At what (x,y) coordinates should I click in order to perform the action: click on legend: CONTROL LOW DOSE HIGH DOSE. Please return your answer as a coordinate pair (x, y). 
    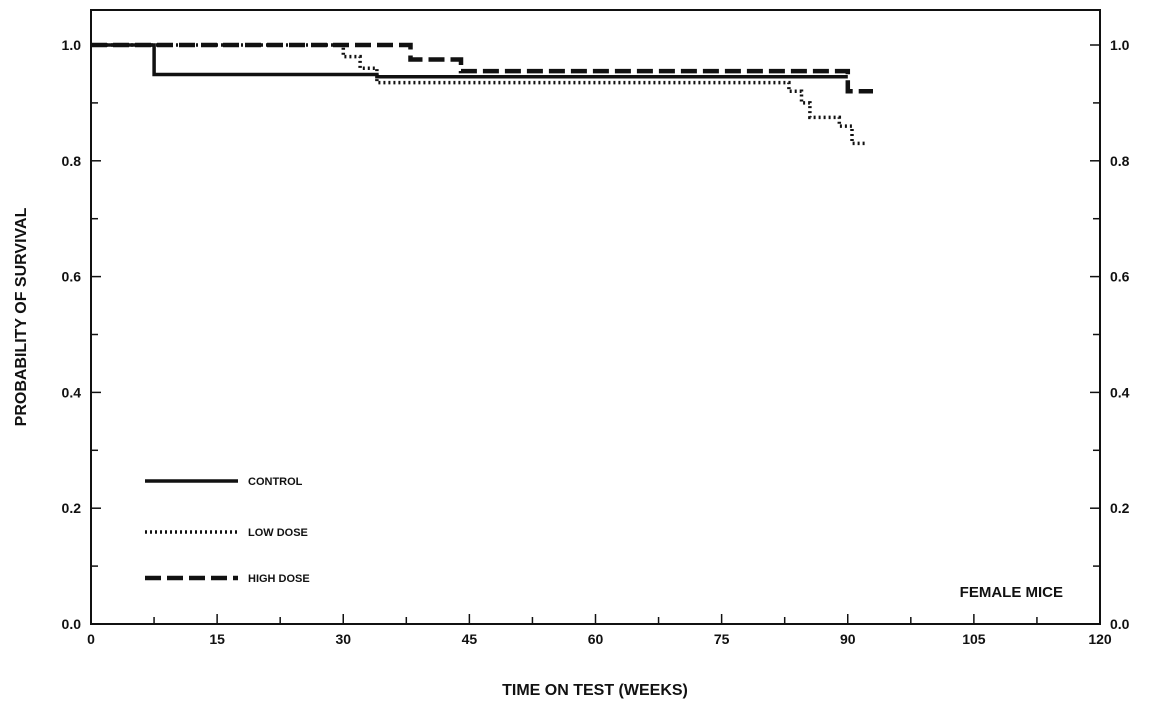
    Looking at the image, I should click on (227, 530).